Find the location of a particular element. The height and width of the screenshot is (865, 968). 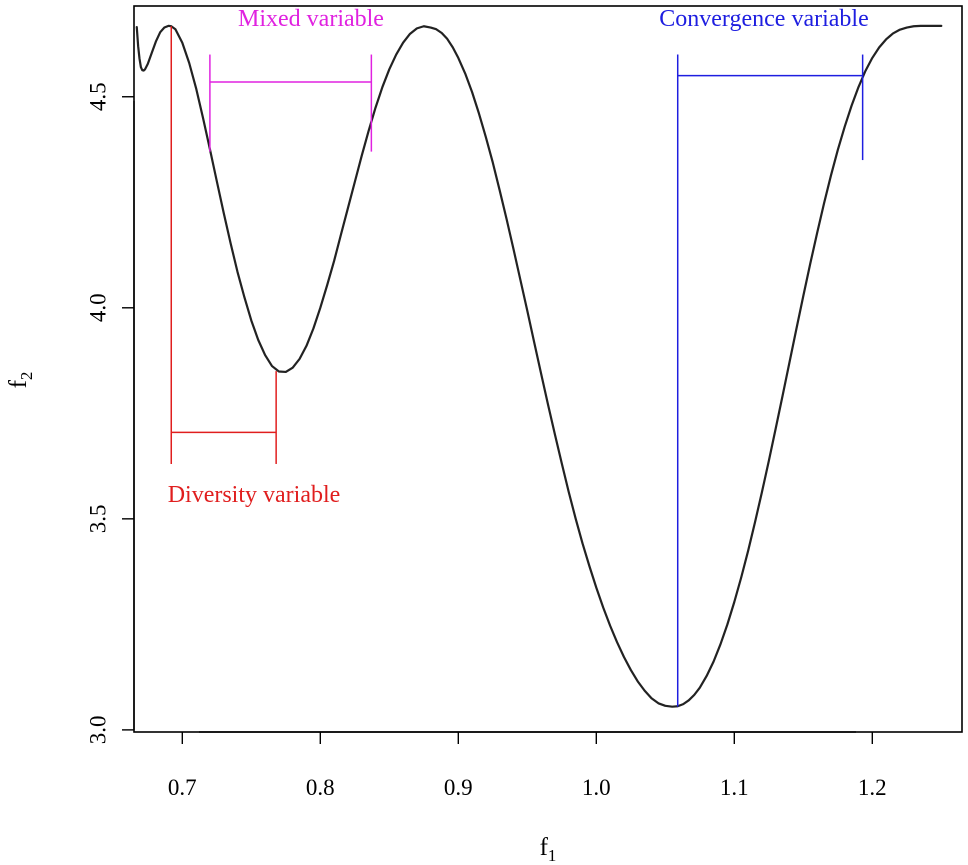

x-tick-label-1: 0.8 is located at coordinates (320, 787).